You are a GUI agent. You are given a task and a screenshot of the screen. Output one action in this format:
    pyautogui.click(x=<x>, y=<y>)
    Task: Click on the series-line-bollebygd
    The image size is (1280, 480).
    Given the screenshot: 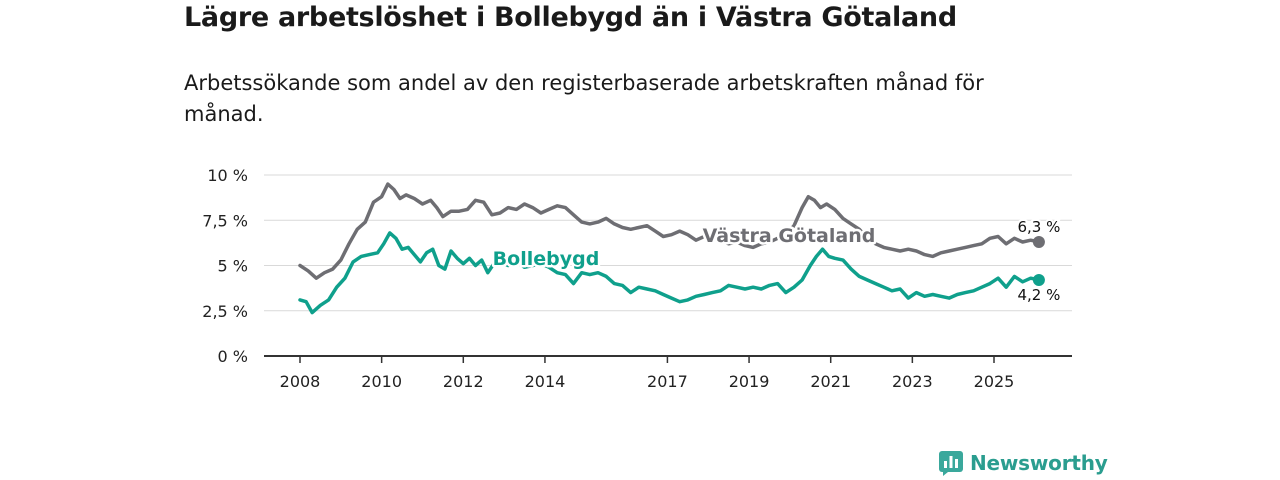 What is the action you would take?
    pyautogui.click(x=669, y=273)
    